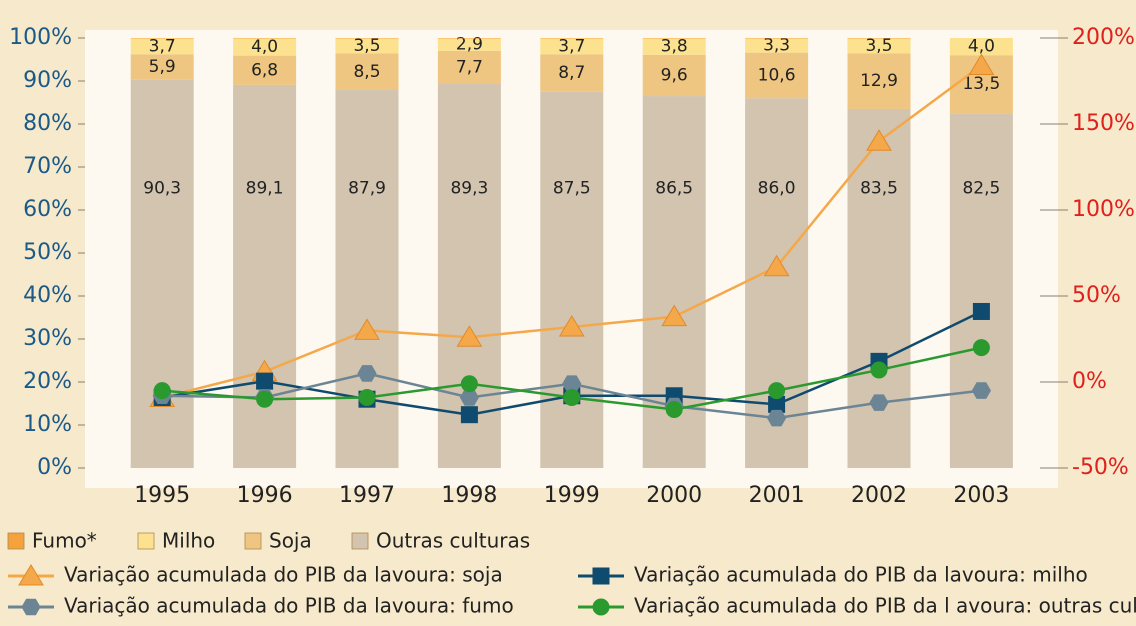  What do you see at coordinates (981, 84) in the screenshot?
I see `value-label: 13,5` at bounding box center [981, 84].